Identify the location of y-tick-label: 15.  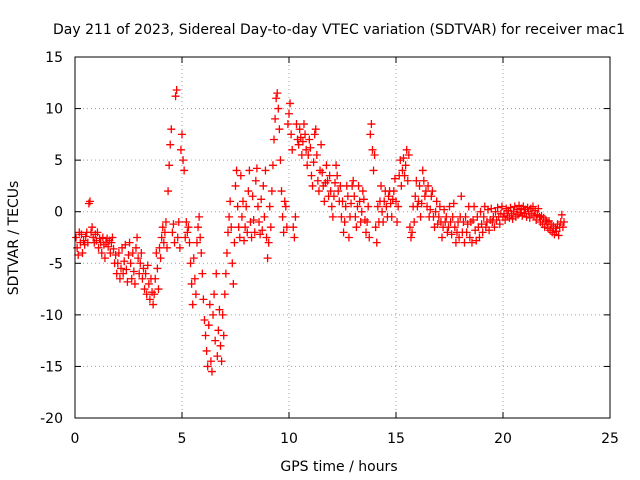
(54, 58).